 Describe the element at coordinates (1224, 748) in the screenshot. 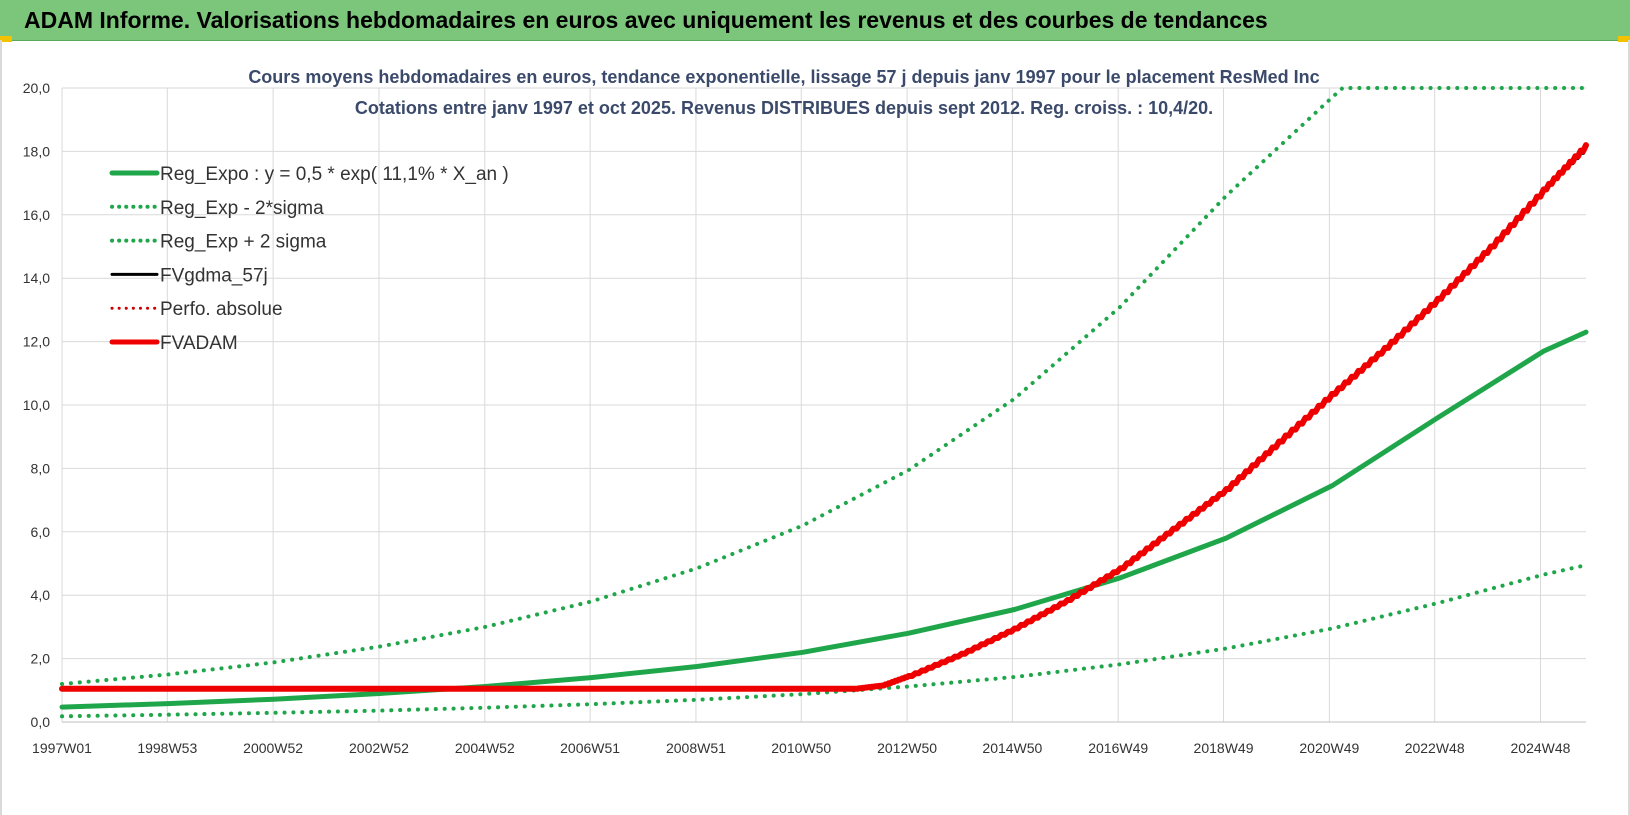

I see `x-tick-label: 2018W49` at that location.